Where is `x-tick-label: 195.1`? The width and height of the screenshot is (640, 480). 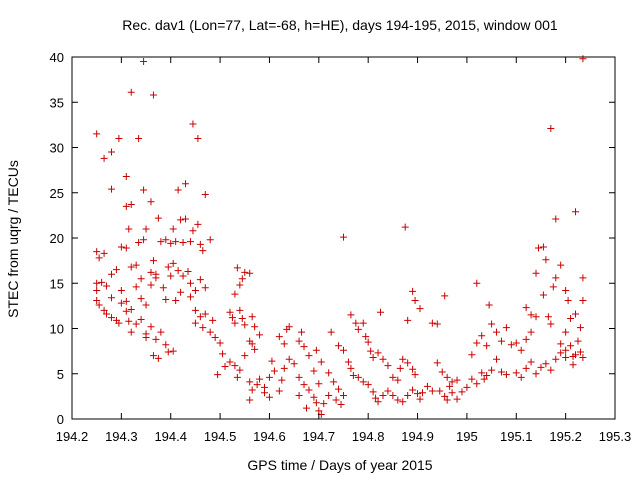
x-tick-label: 195.1 is located at coordinates (516, 436).